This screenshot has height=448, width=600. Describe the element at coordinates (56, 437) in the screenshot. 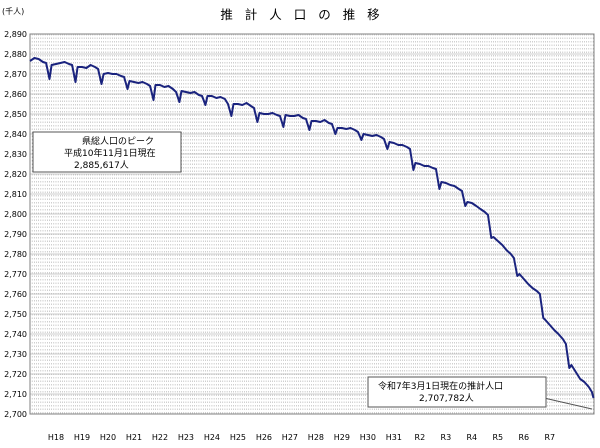

I see `x-tick-label: H18` at that location.